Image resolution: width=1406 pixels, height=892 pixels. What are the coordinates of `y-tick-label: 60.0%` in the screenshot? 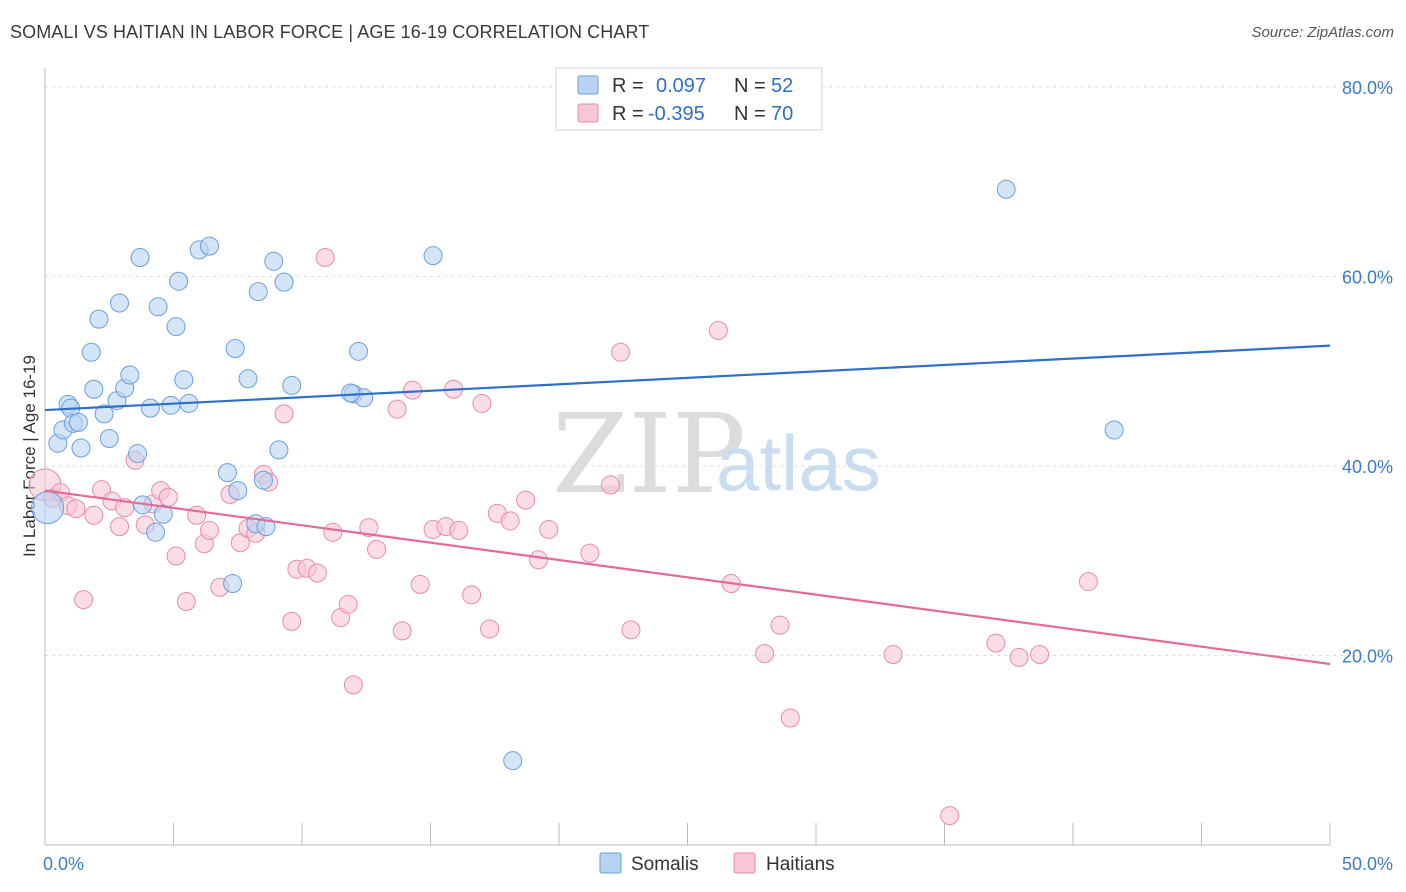 It's located at (1367, 277).